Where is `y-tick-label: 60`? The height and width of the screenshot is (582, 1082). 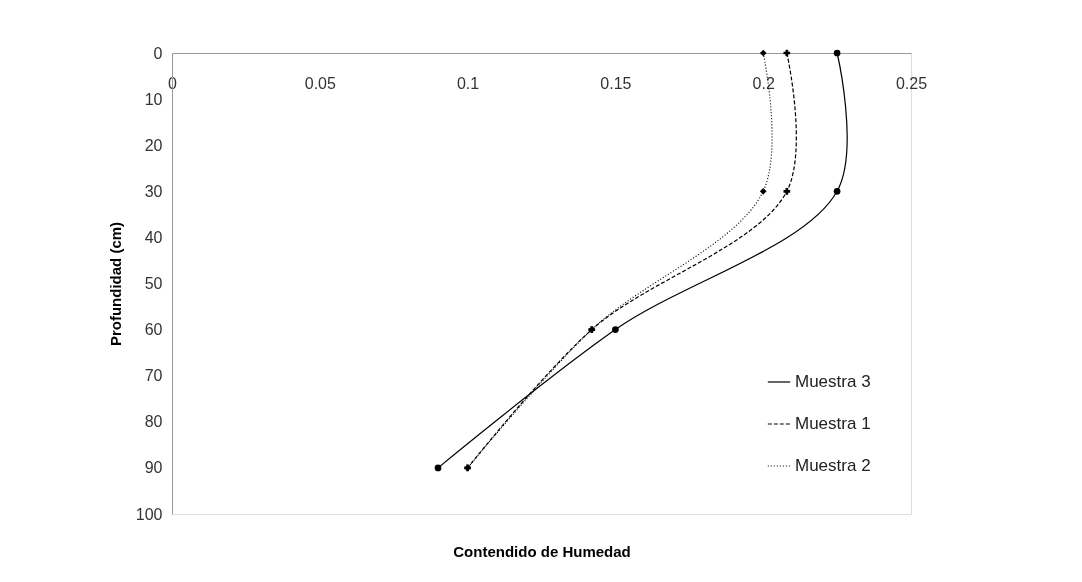 y-tick-label: 60 is located at coordinates (153, 330).